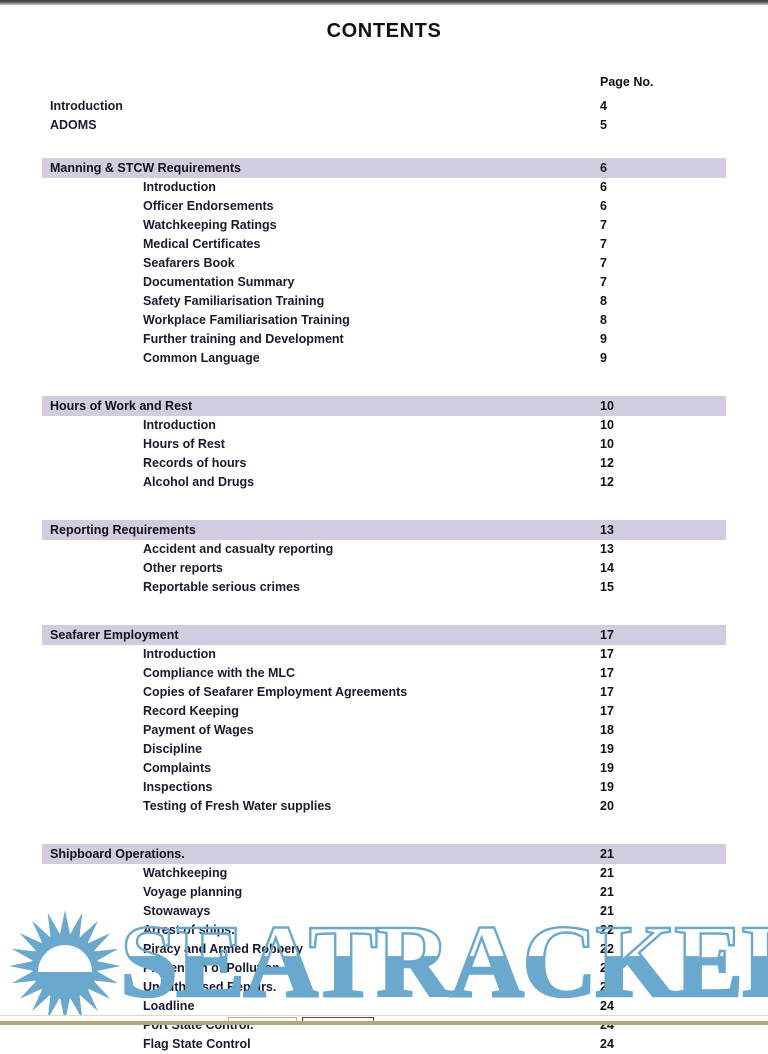 Image resolution: width=768 pixels, height=1054 pixels. Describe the element at coordinates (384, 911) in the screenshot. I see `toc-entry-stowaways: Stowaways 21` at that location.